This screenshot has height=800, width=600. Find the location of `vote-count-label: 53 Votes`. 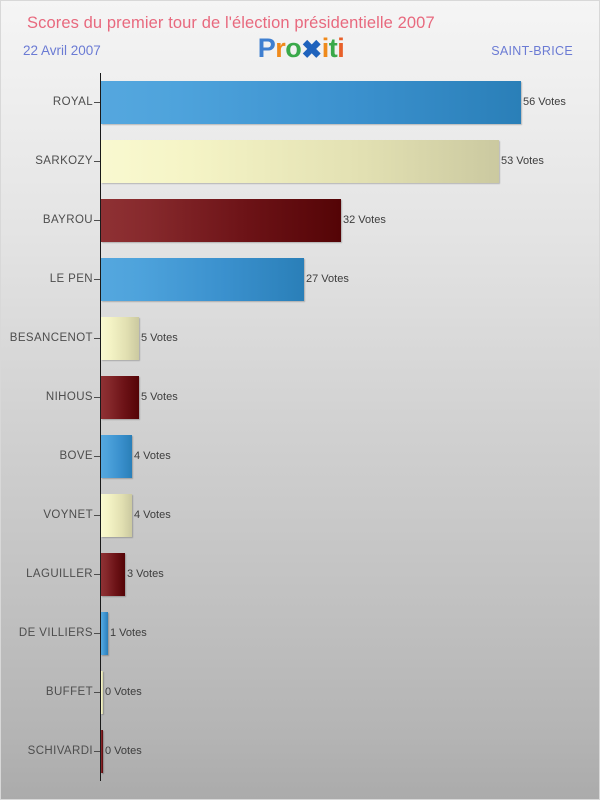

vote-count-label: 53 Votes is located at coordinates (522, 161).